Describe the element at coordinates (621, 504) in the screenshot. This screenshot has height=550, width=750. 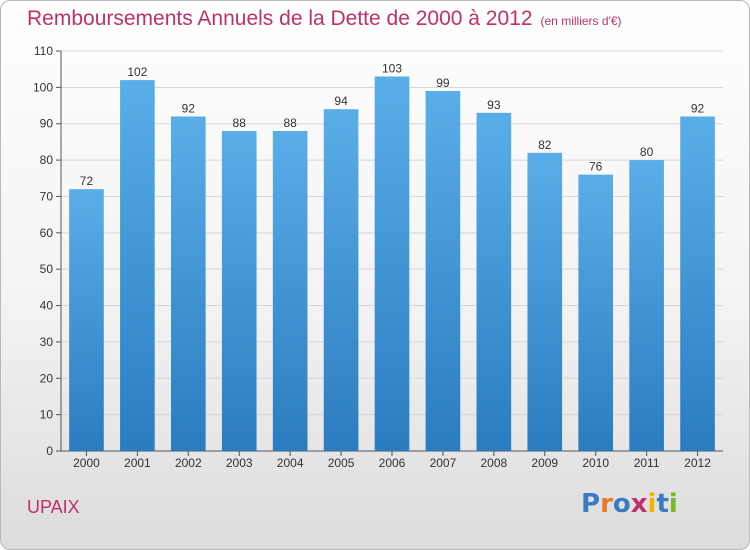
I see `logo-letter: o` at that location.